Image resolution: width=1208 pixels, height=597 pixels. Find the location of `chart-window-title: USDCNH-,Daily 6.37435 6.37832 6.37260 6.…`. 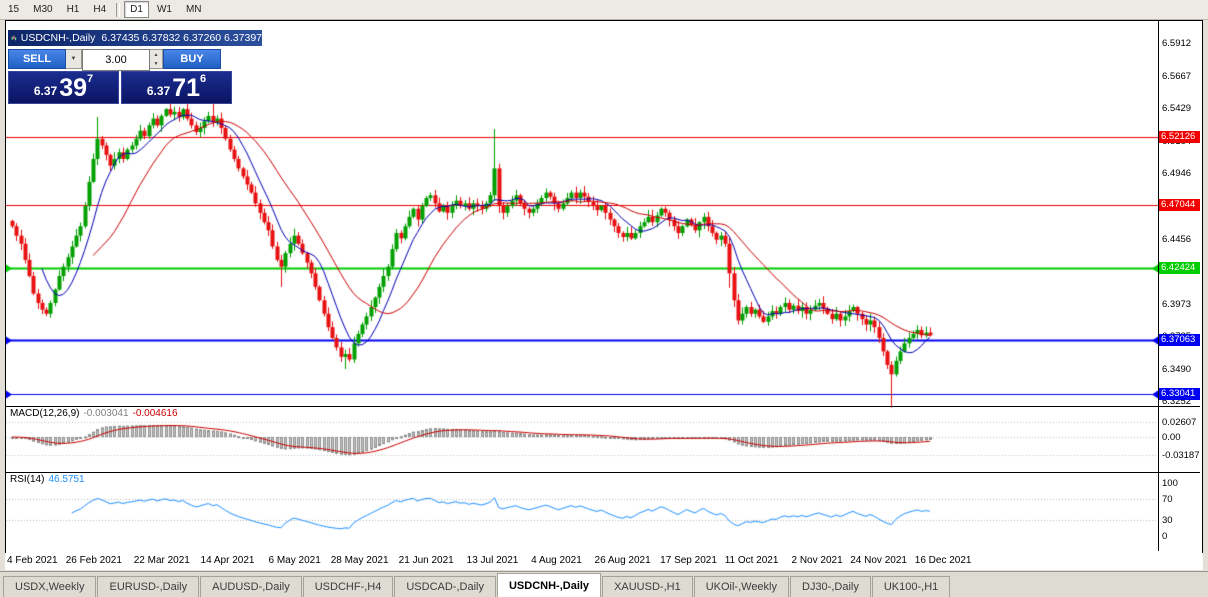

chart-window-title: USDCNH-,Daily 6.37435 6.37832 6.37260 6.… is located at coordinates (135, 38).